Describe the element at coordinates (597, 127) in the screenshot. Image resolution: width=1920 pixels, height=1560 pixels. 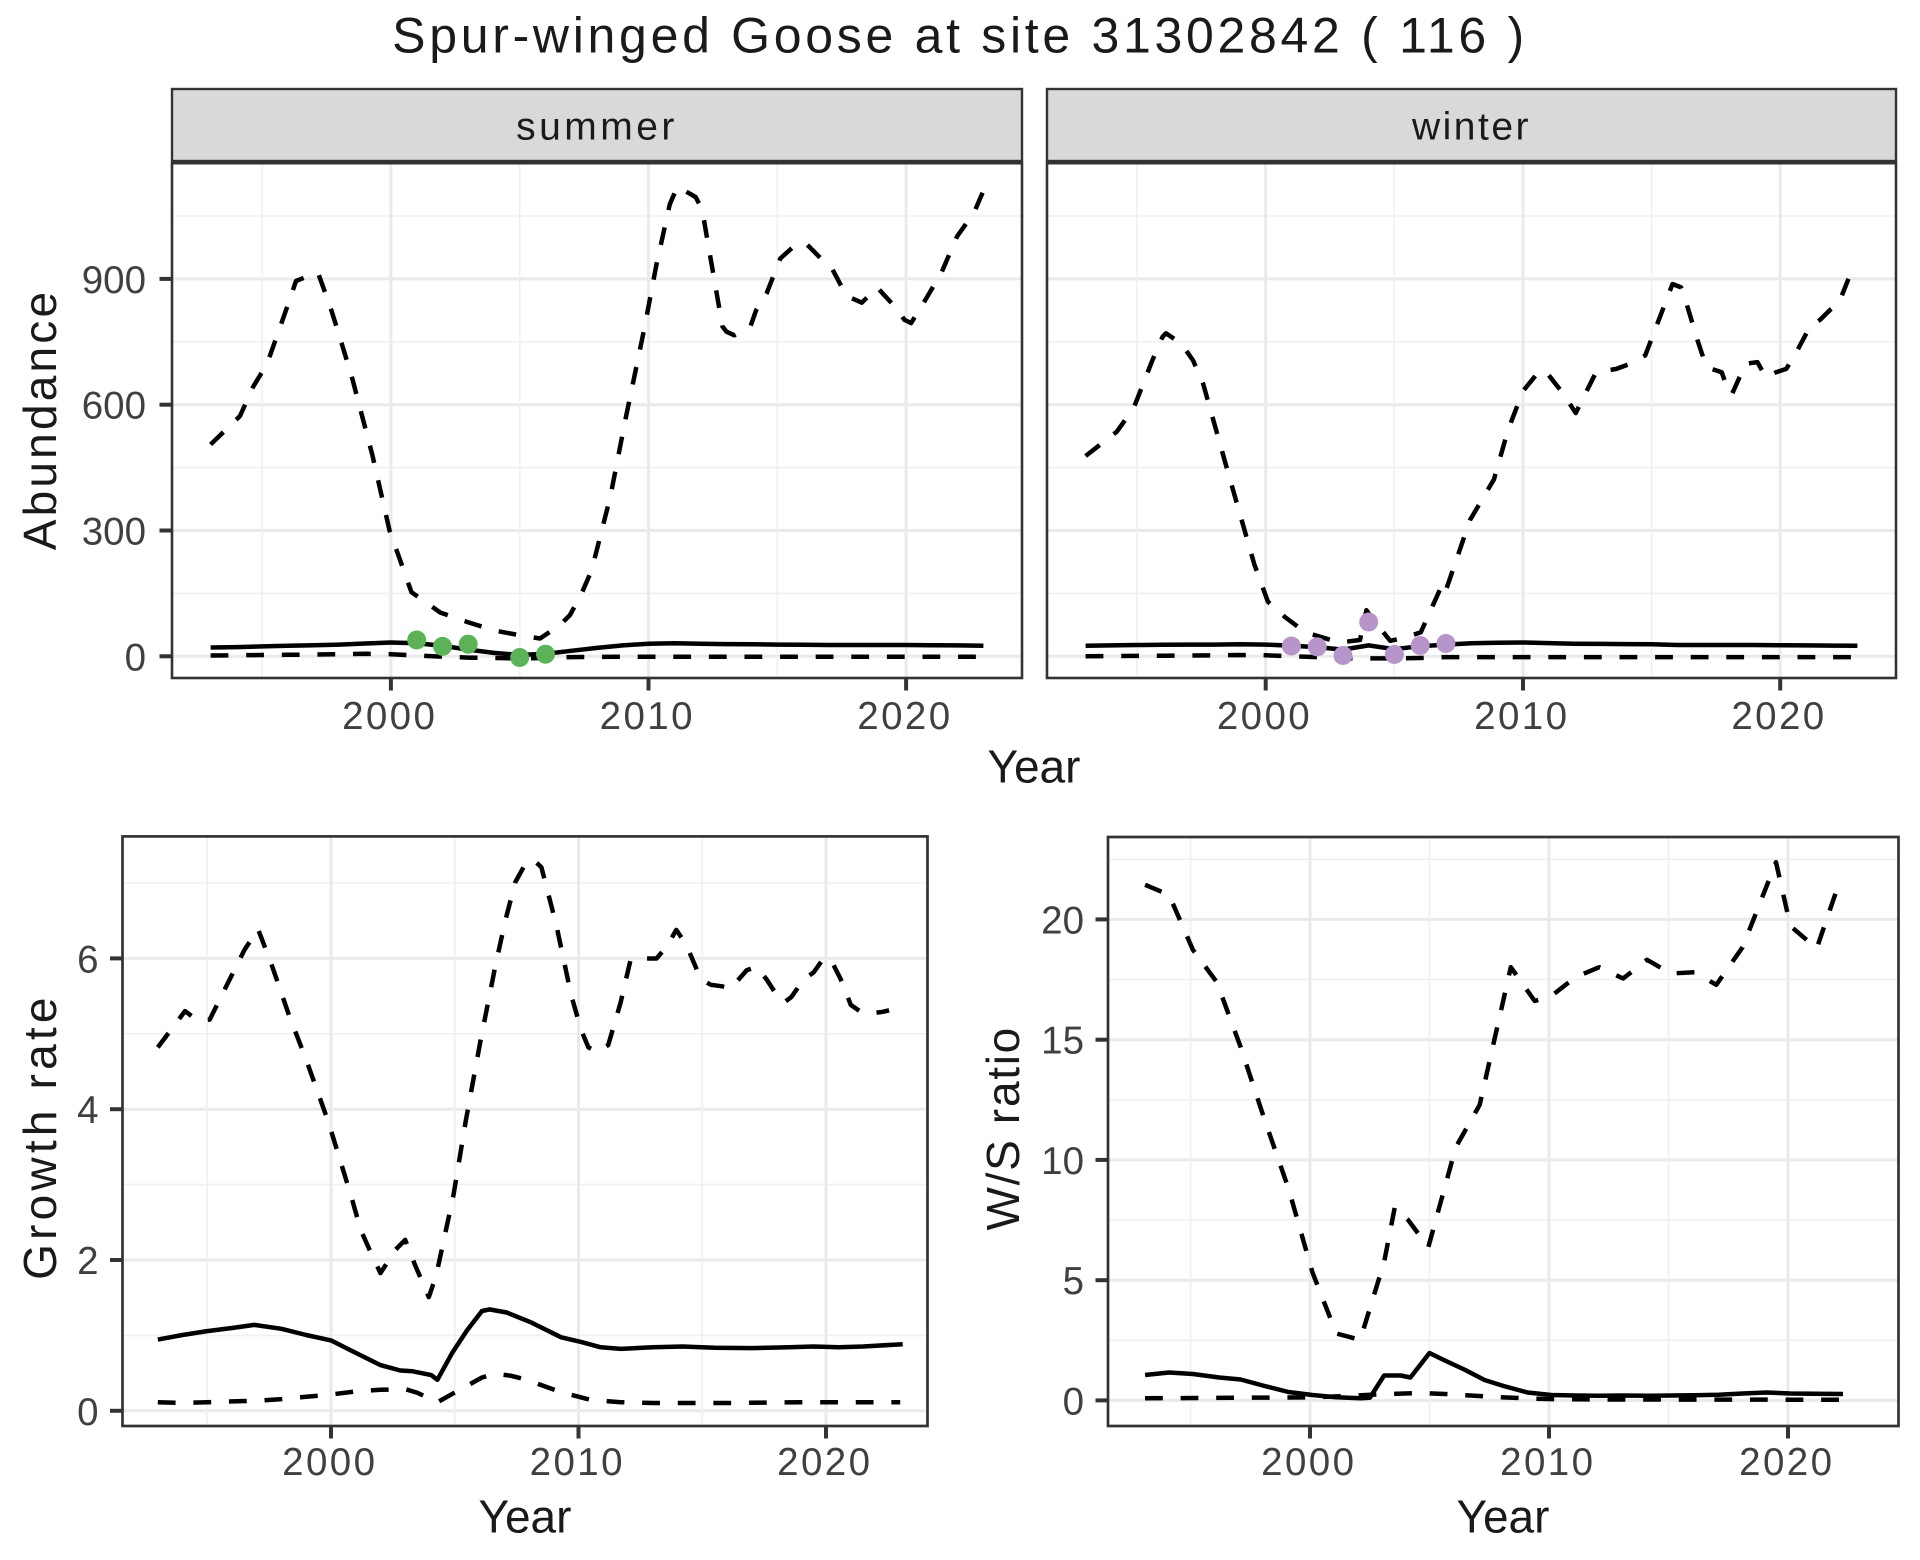
I see `svg-text: summer` at that location.